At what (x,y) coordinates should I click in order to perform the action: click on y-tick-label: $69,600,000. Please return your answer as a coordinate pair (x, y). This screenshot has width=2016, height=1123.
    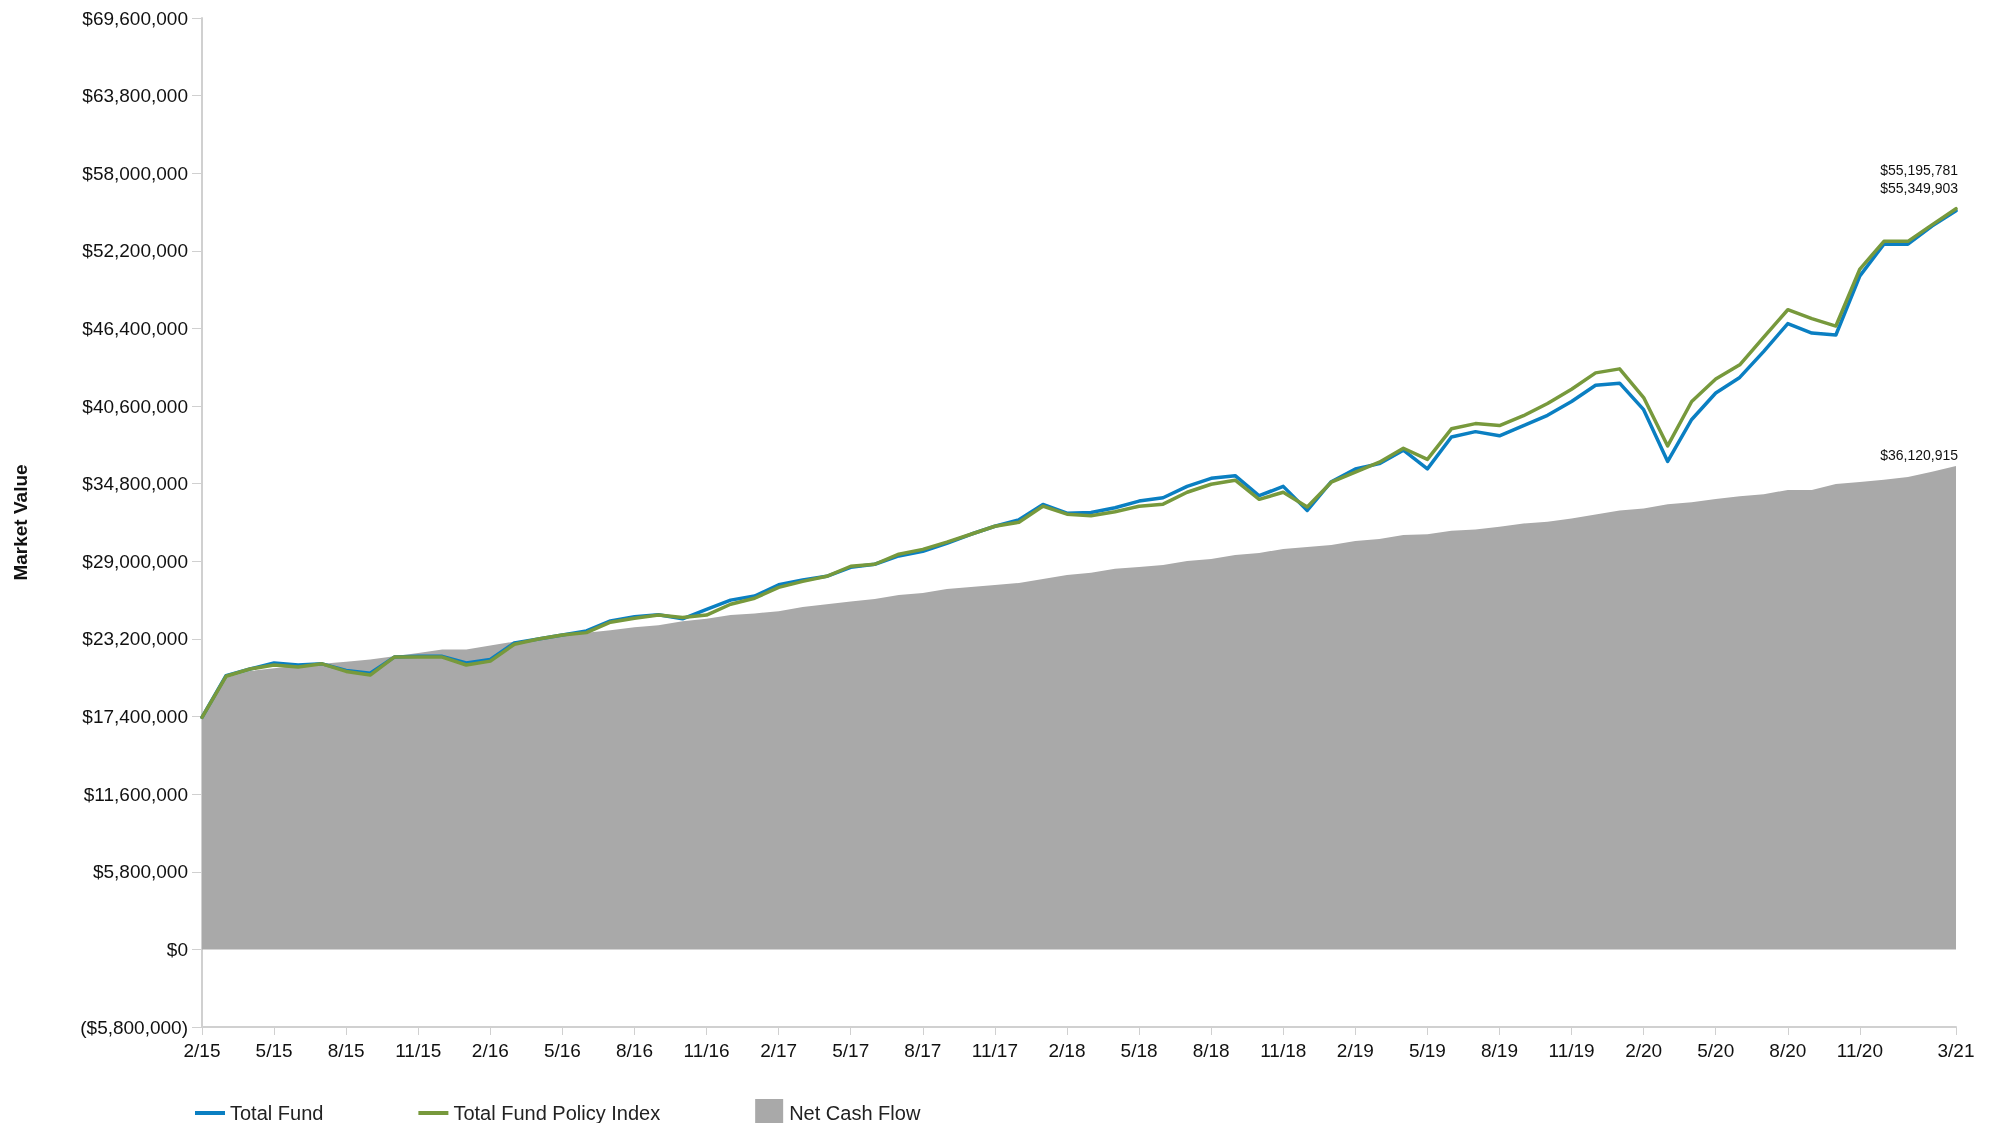
    Looking at the image, I should click on (135, 18).